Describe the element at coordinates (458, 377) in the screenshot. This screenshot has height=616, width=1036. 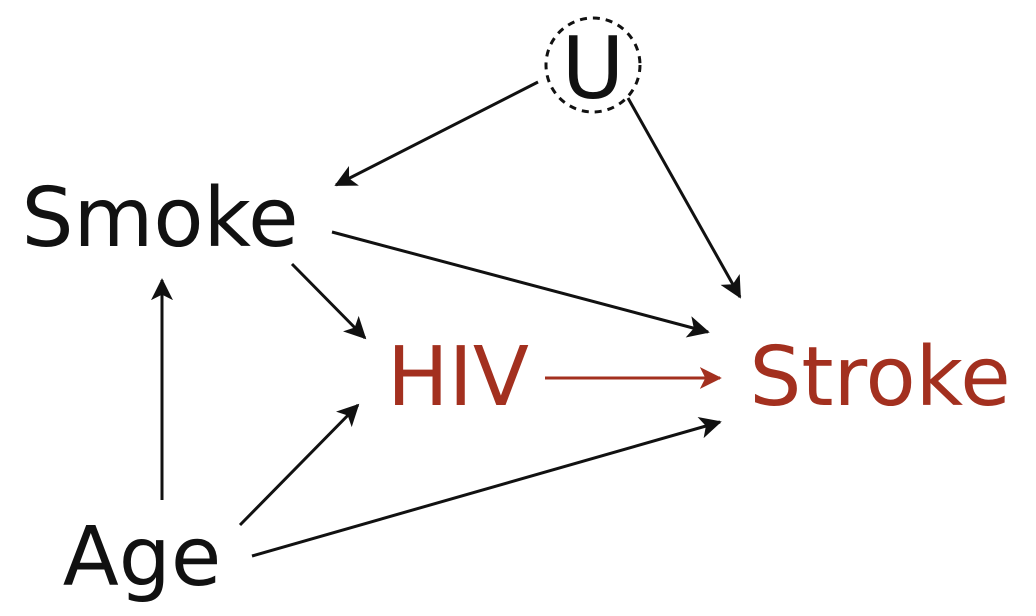
I see `node-hiv: HIV` at that location.